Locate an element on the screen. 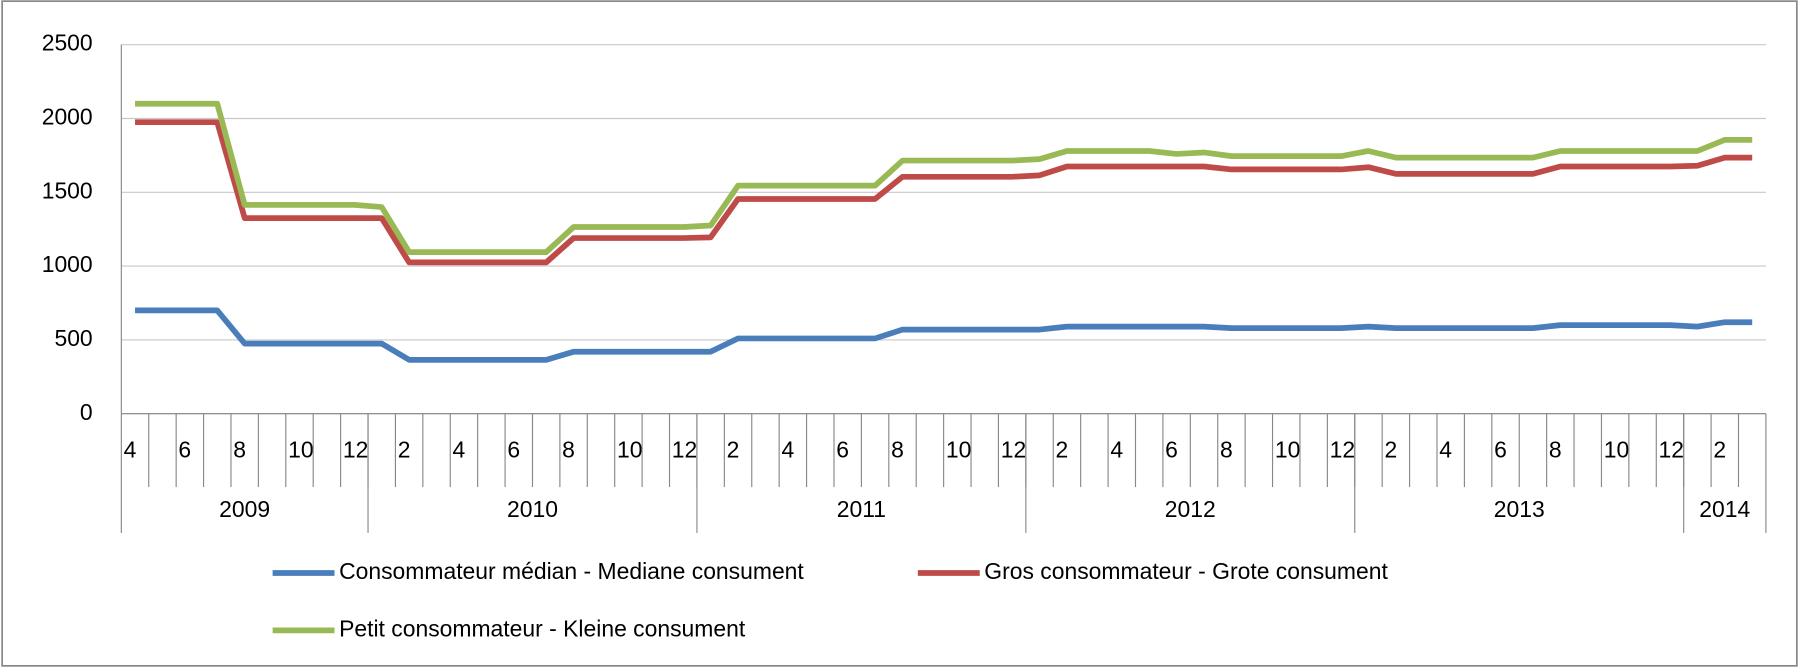  x-group-label: 2009 is located at coordinates (244, 509).